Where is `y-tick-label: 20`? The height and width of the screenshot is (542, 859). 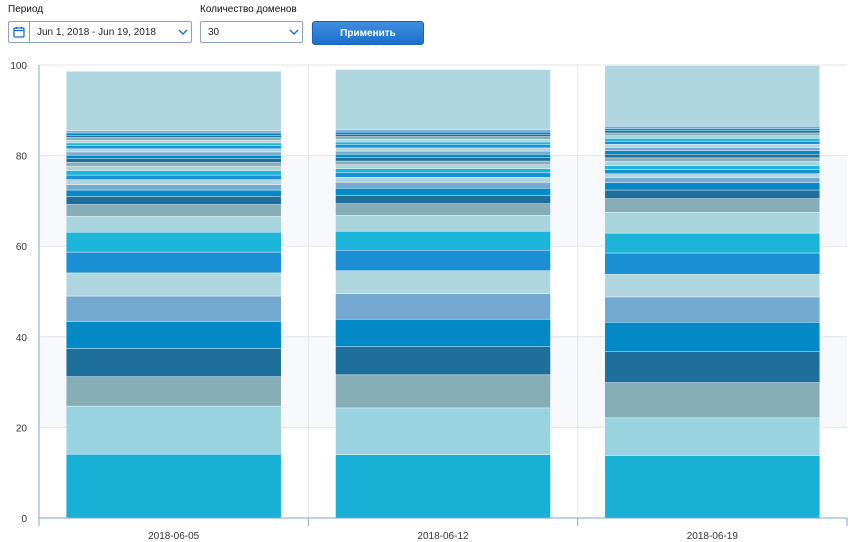 y-tick-label: 20 is located at coordinates (22, 428).